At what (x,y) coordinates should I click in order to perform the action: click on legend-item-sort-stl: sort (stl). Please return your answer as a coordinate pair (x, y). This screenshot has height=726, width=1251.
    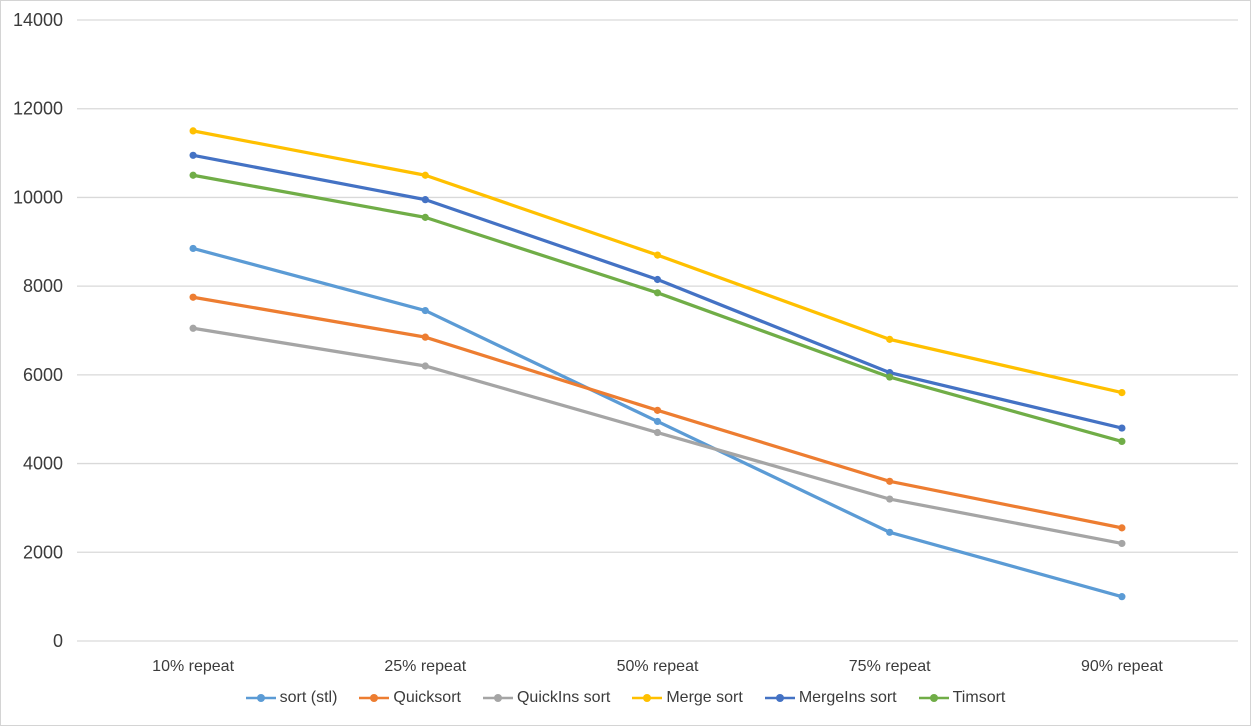
    Looking at the image, I should click on (291, 698).